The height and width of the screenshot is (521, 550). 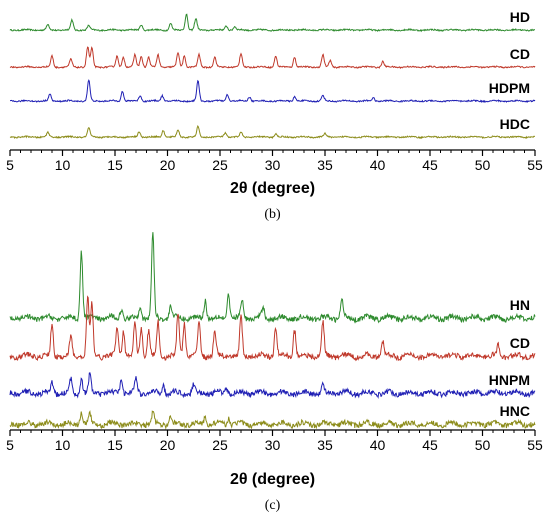 I want to click on series-hdc-group: HDC, so click(x=272, y=128).